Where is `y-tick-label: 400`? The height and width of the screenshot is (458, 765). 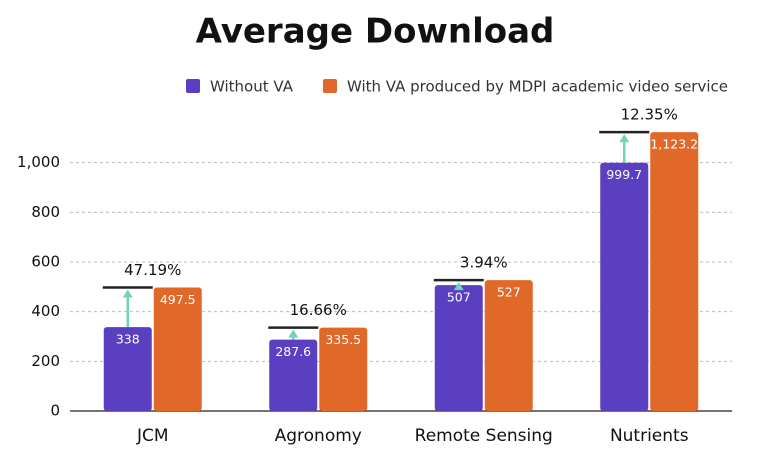 y-tick-label: 400 is located at coordinates (45, 311).